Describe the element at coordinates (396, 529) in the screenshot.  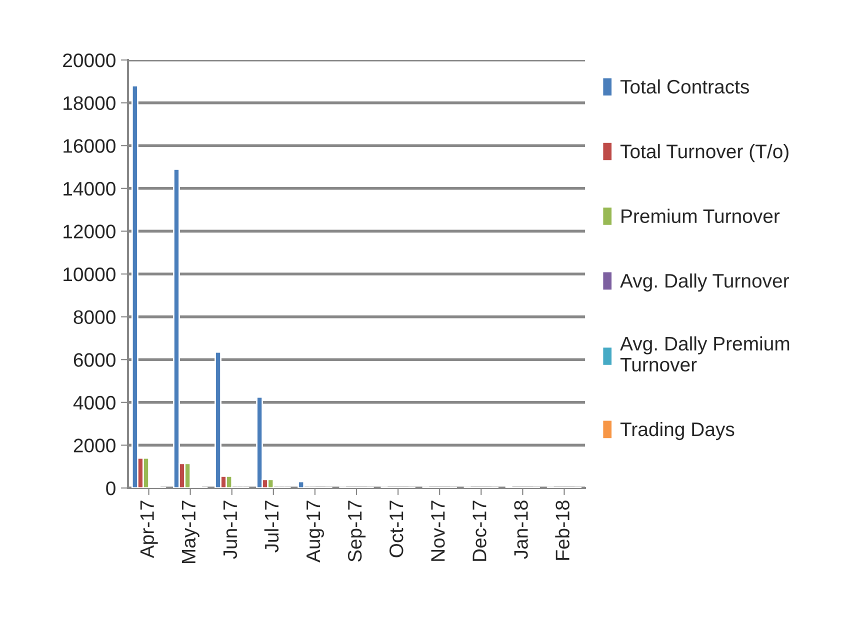
I see `x-tick-label: Oct-17` at that location.